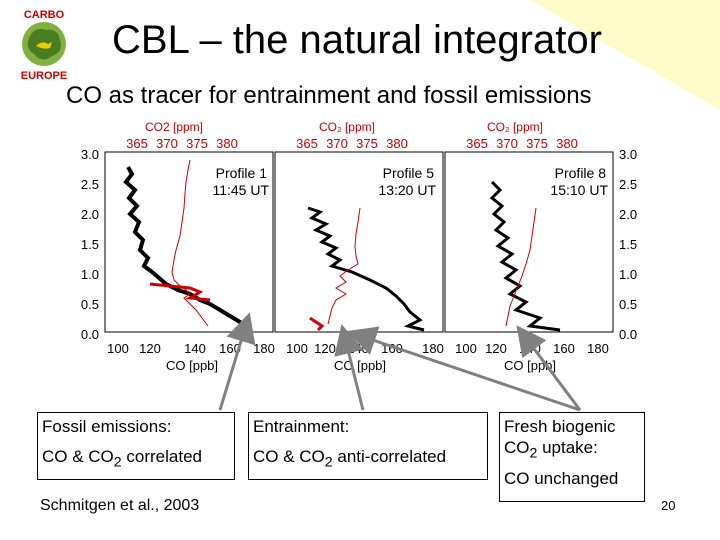 Image resolution: width=720 pixels, height=540 pixels. Describe the element at coordinates (328, 462) in the screenshot. I see `annotation-entrainment-sub: 2` at that location.